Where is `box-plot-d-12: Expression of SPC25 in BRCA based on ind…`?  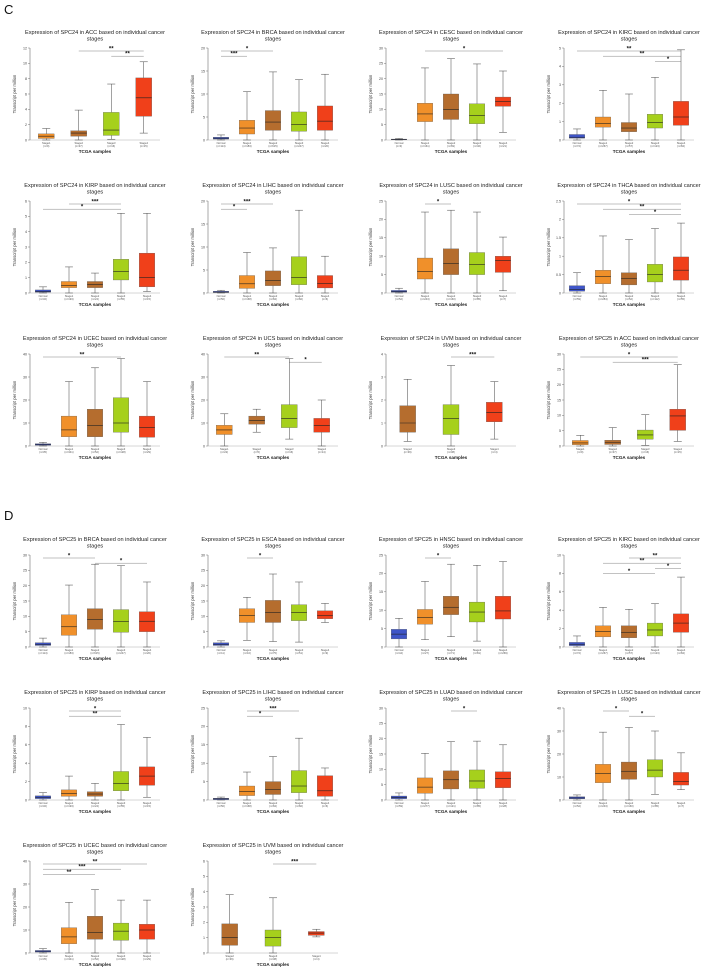
box-plot-d-12: Expression of SPC25 in BRCA based on ind… is located at coordinates (89, 599).